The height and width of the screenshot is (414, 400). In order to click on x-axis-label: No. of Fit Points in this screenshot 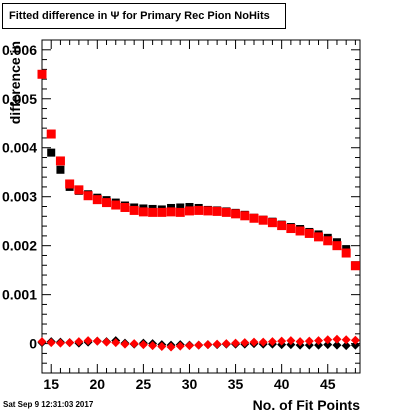, I will do `click(307, 405)`.